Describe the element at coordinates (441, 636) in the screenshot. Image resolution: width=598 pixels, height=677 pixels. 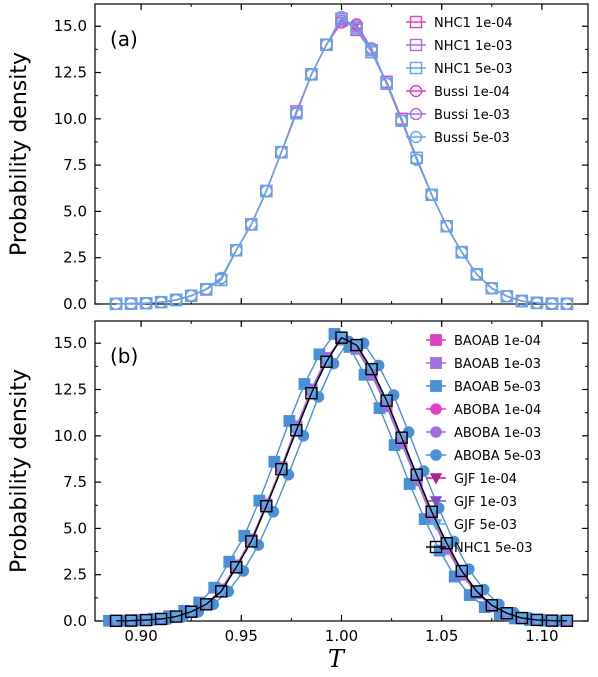
I see `x-tick-label: 1.05` at that location.